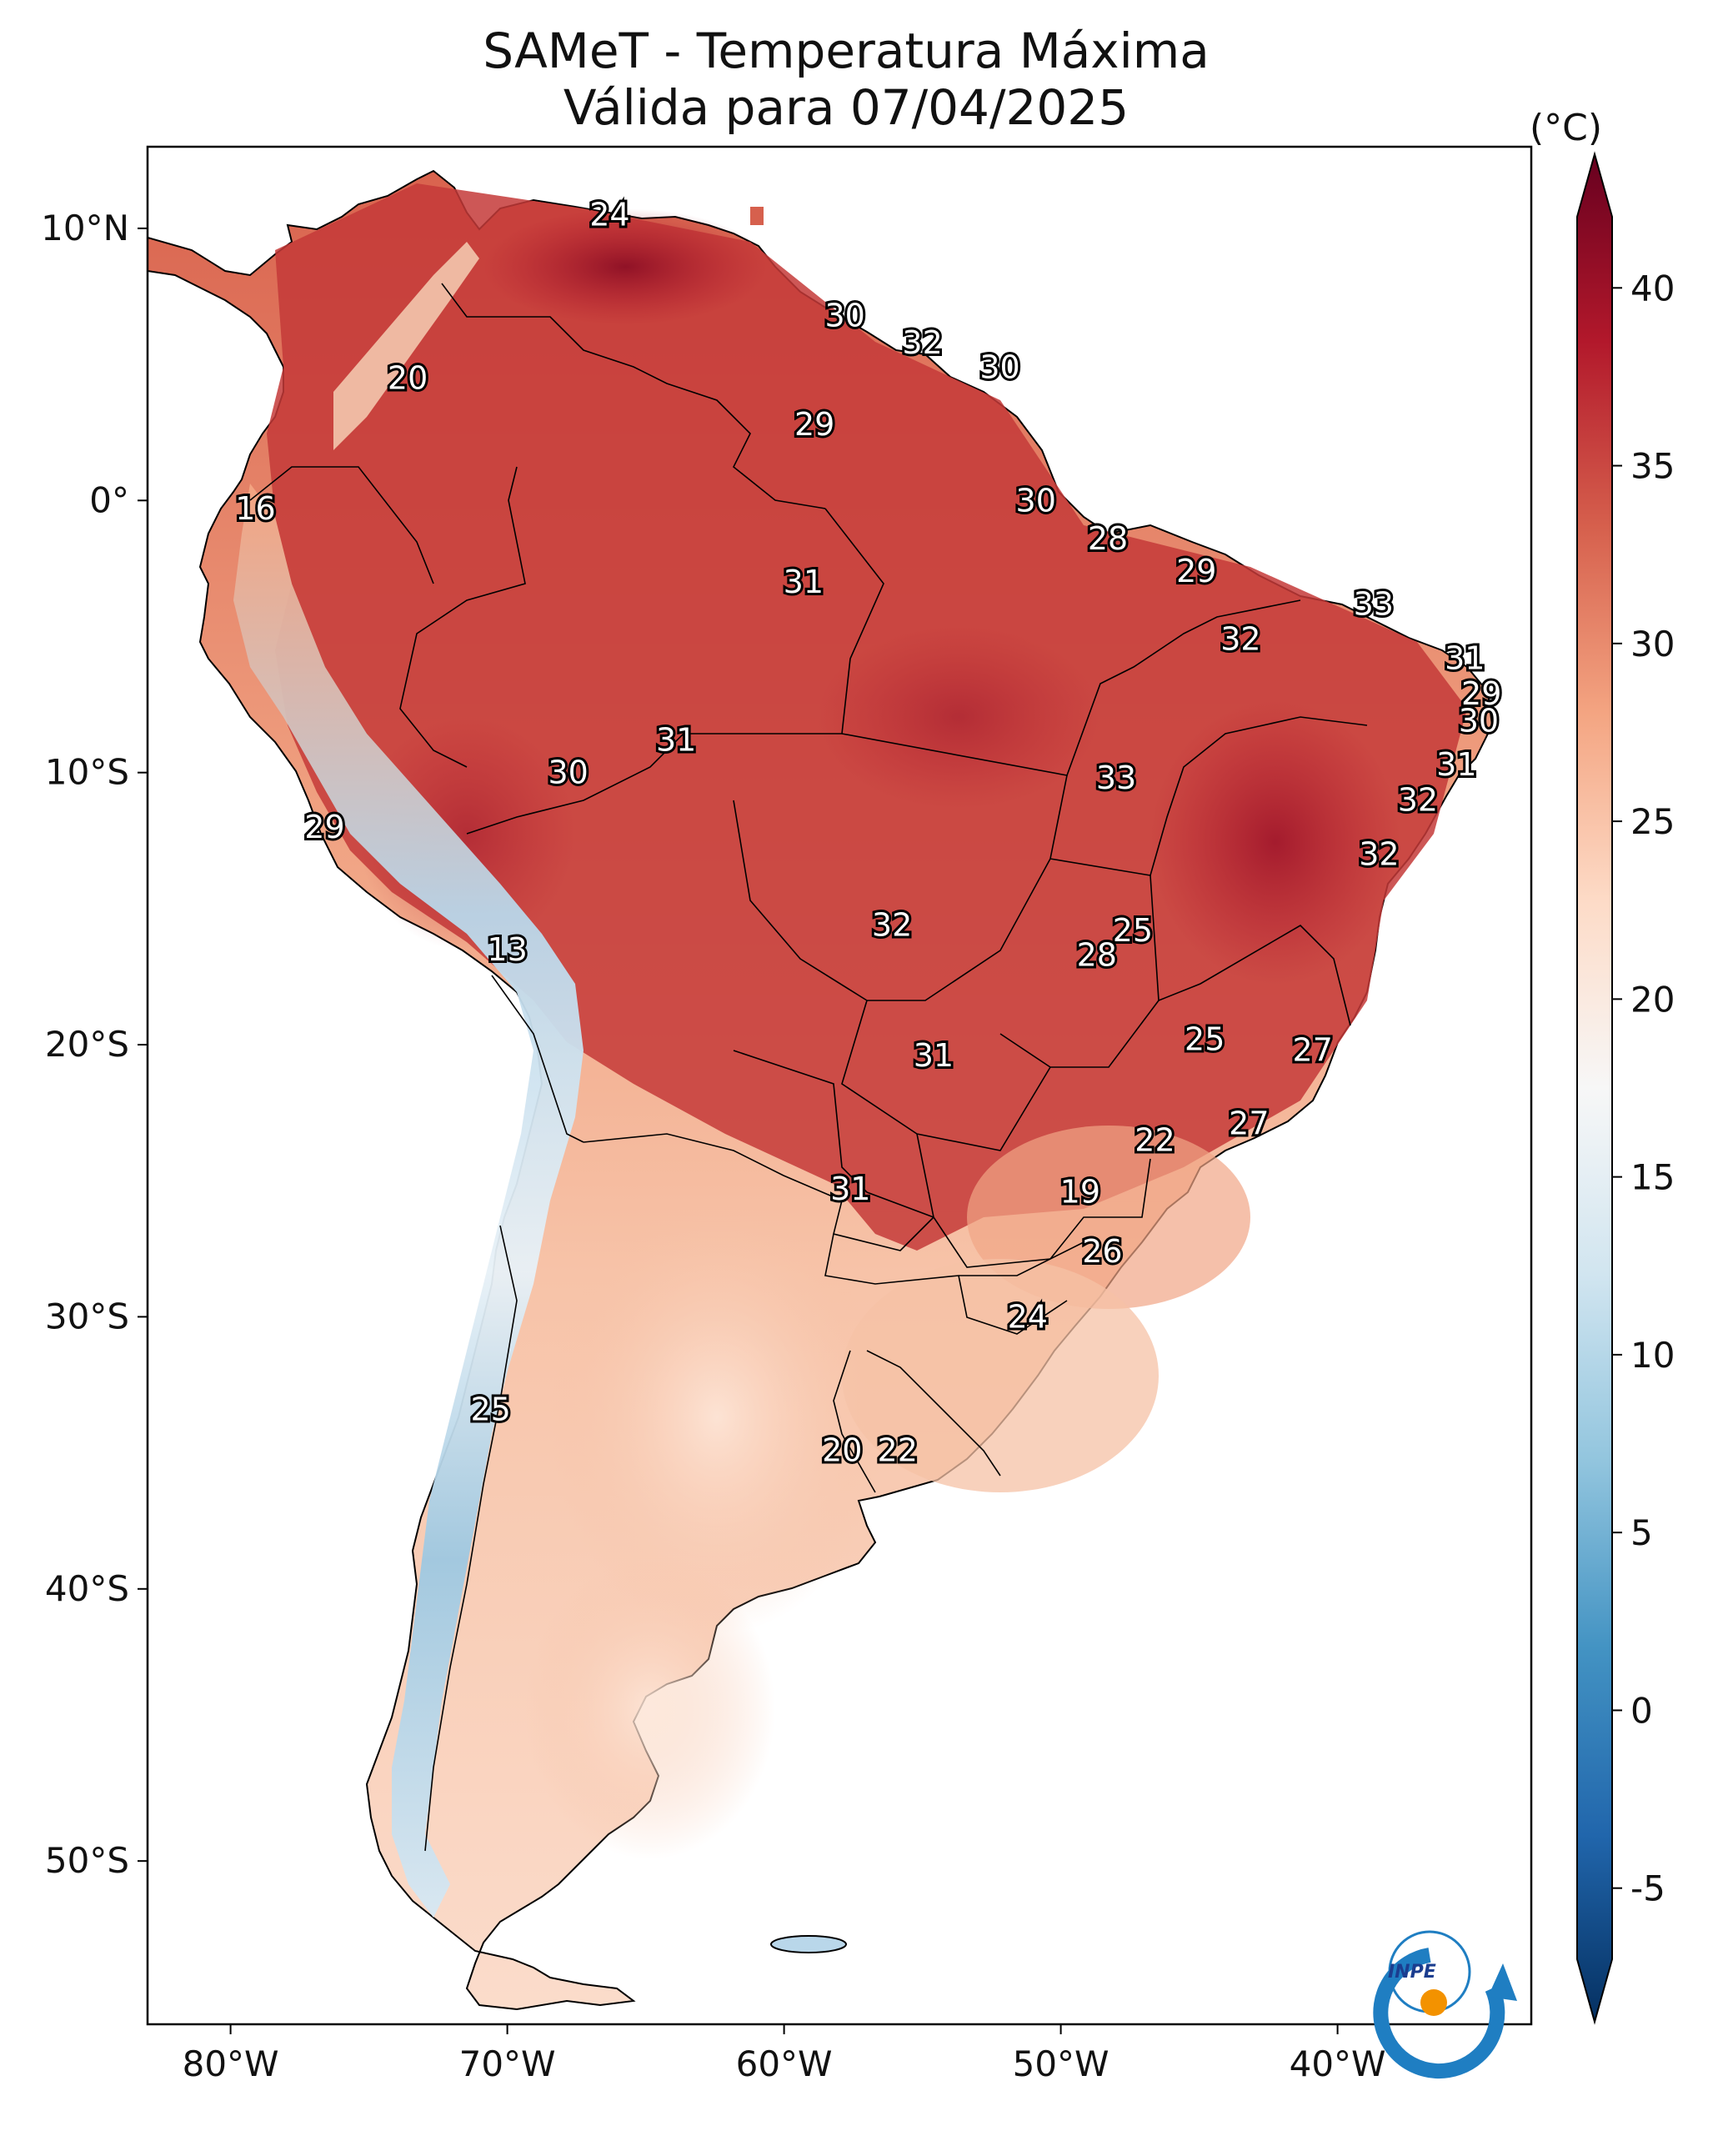 The image size is (1723, 2156). I want to click on colorbar-tick-label: 30, so click(1653, 644).